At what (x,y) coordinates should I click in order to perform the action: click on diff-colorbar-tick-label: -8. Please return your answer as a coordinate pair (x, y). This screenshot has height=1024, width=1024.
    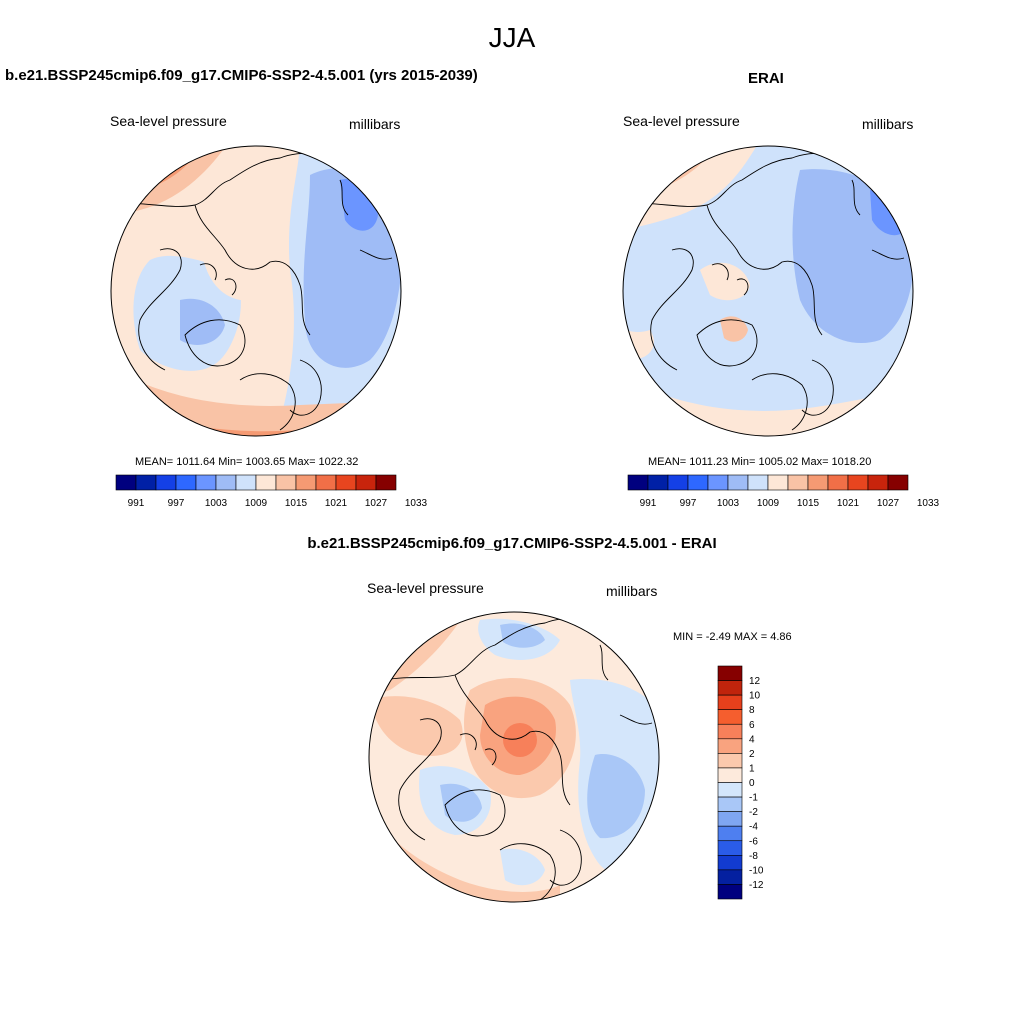
    Looking at the image, I should click on (753, 856).